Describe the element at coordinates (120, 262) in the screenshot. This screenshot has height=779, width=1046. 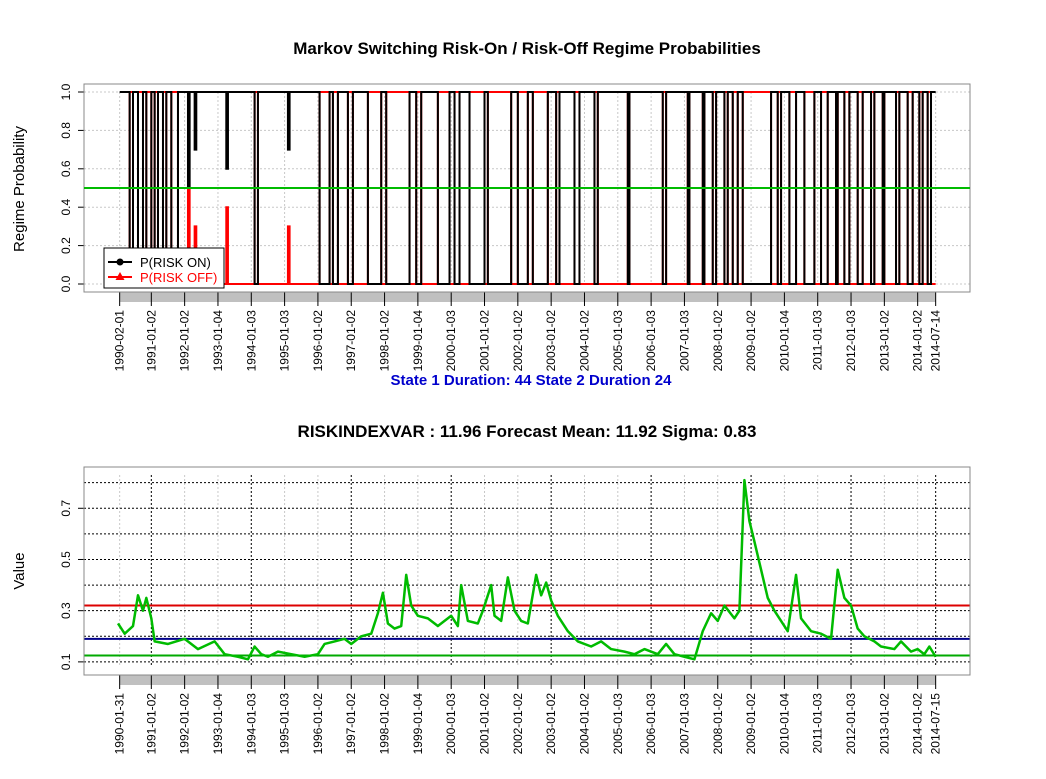
I see `legend-risk-on-marker` at that location.